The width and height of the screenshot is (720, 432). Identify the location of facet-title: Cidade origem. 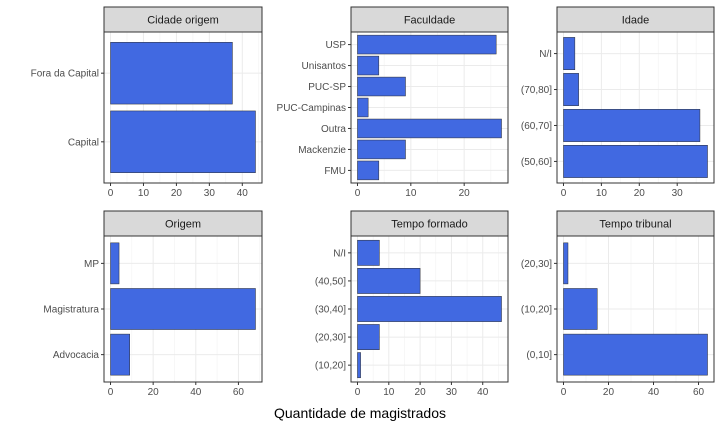
(183, 21).